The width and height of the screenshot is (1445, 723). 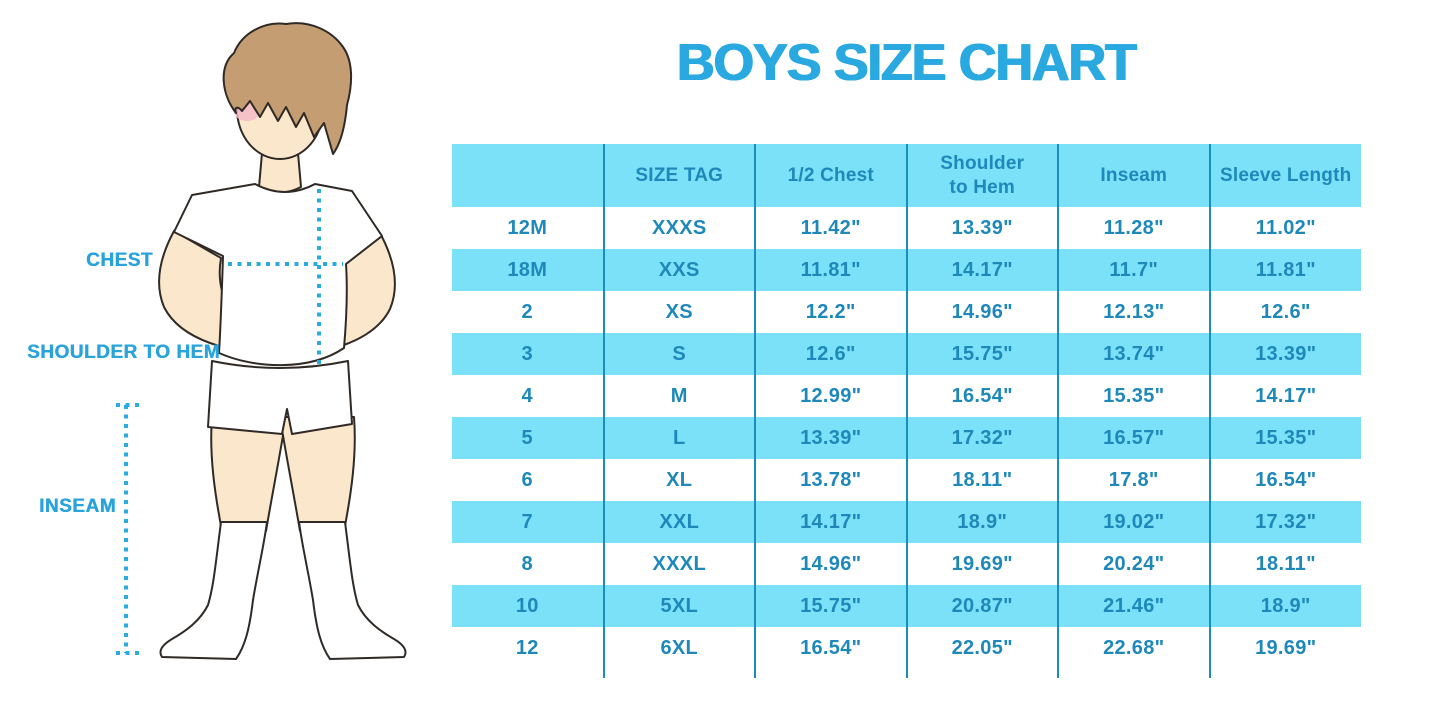 I want to click on size-label-cell: 4, so click(x=527, y=395).